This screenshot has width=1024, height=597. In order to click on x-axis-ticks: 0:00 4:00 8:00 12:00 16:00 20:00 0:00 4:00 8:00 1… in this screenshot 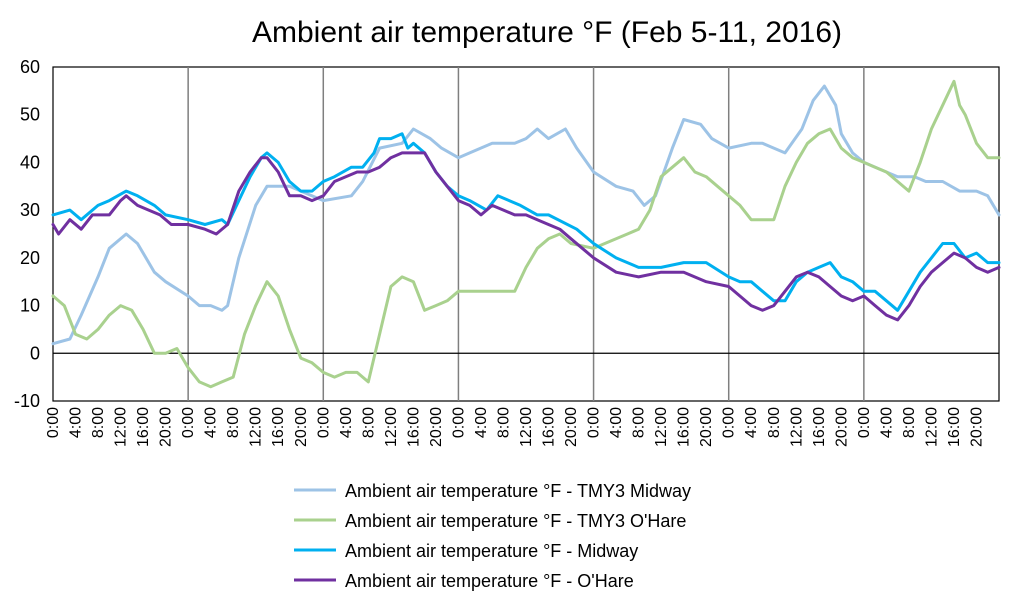, I will do `click(515, 427)`.